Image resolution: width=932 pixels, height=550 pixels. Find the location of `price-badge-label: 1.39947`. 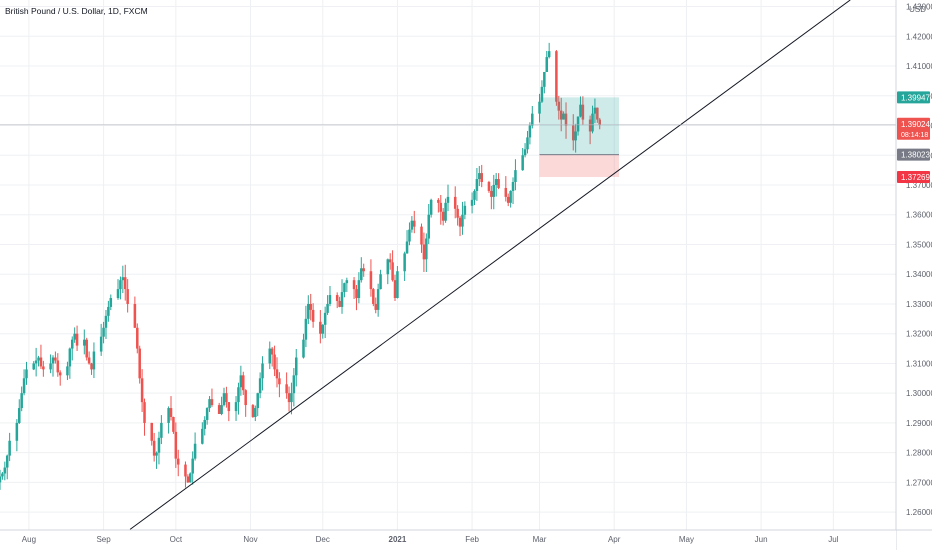

price-badge-label: 1.39947 is located at coordinates (915, 97).